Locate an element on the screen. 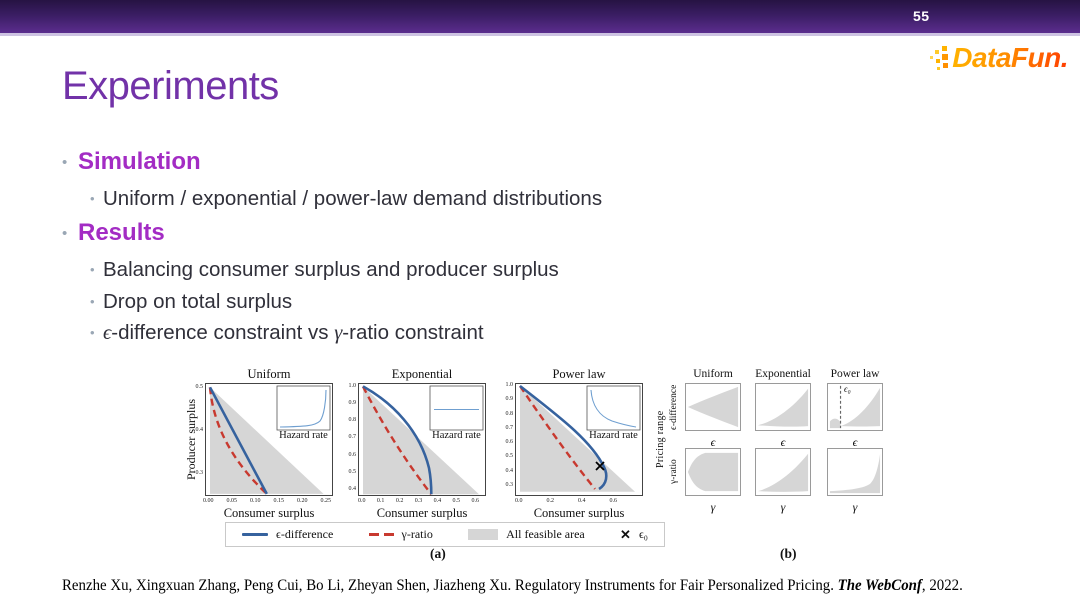 The height and width of the screenshot is (608, 1080). caption-a: (a) is located at coordinates (438, 553).